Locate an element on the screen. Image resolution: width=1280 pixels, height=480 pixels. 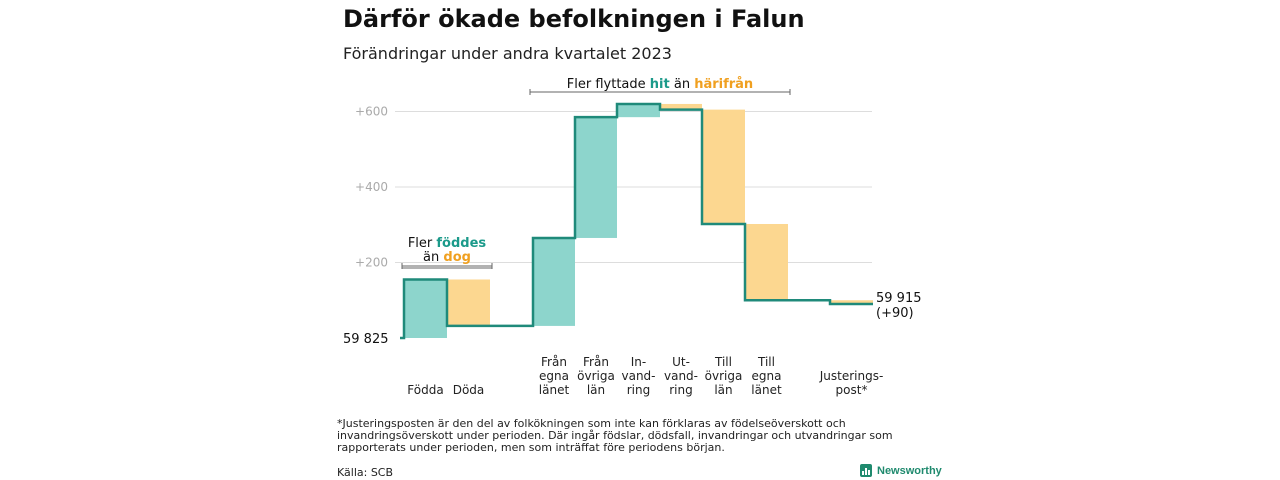
y-tick-label: +400 is located at coordinates (371, 187).